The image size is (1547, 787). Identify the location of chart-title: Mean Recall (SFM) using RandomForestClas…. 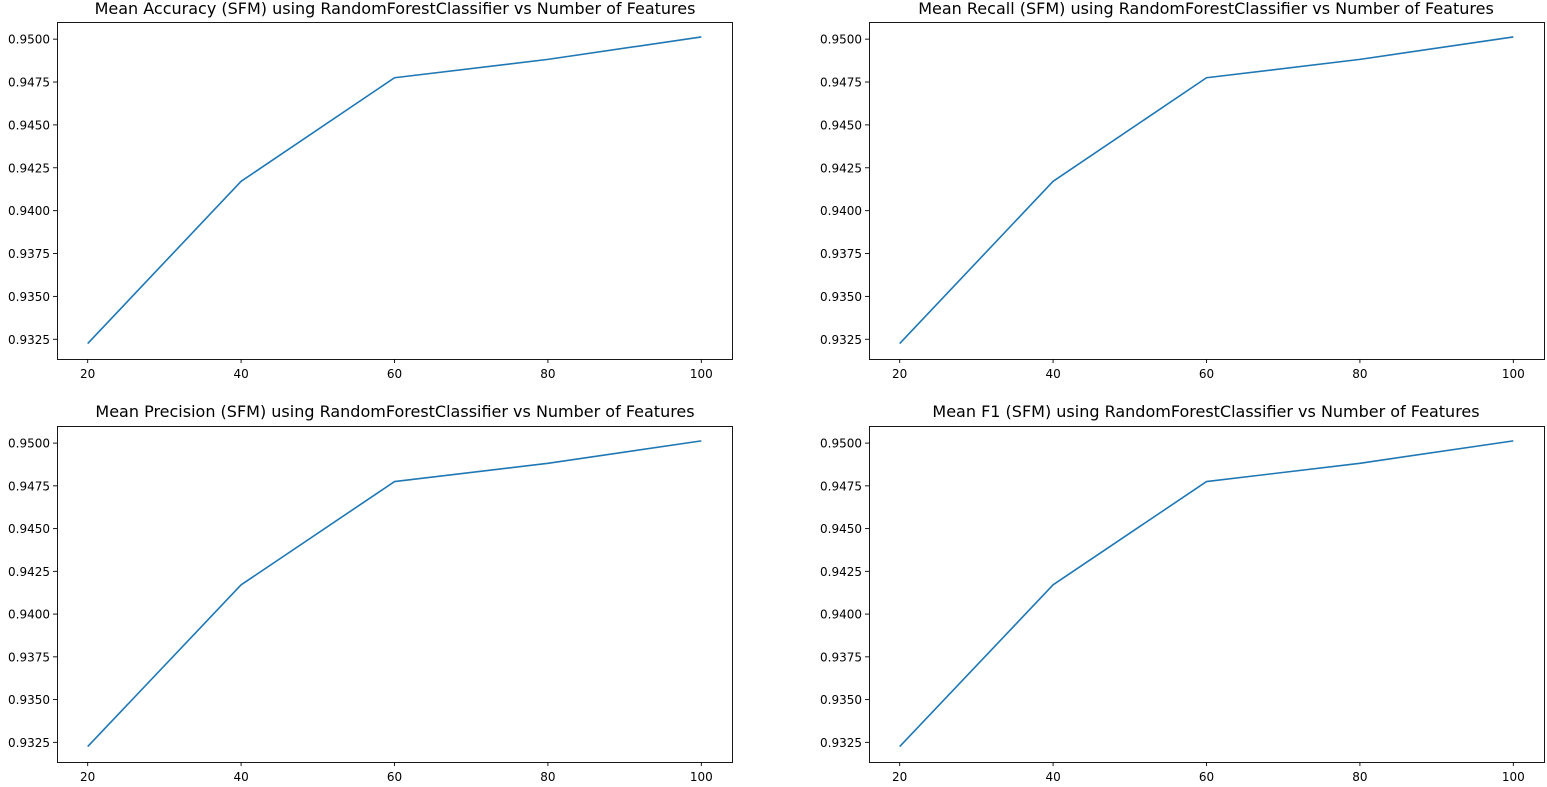
(1206, 9).